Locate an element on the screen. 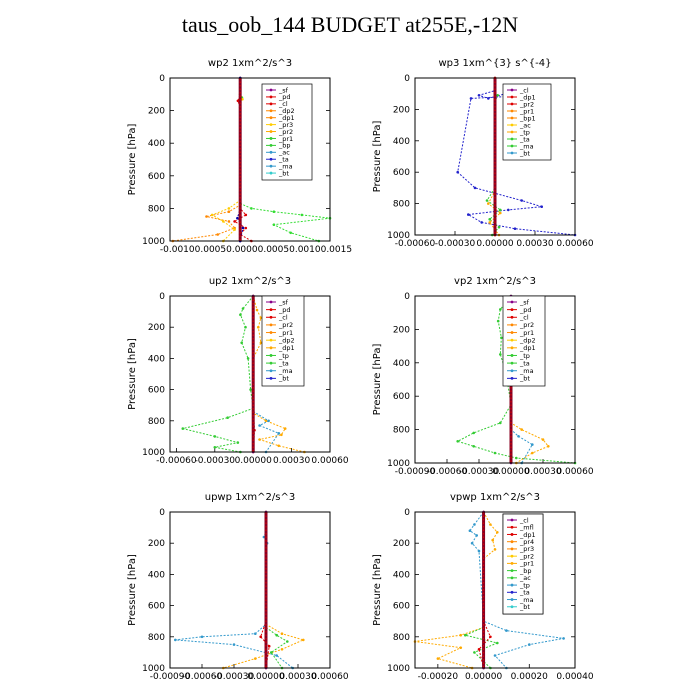 The image size is (700, 700). legend-entry: _pr2 is located at coordinates (526, 325).